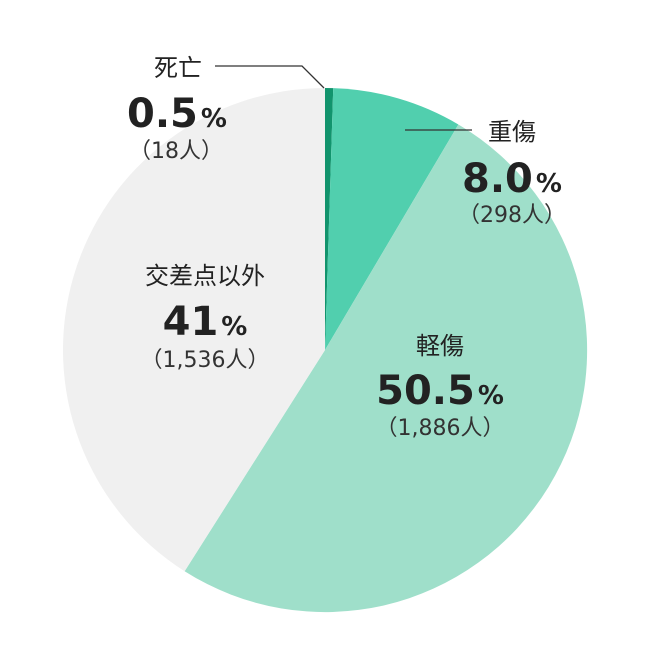 The height and width of the screenshot is (650, 650). What do you see at coordinates (497, 179) in the screenshot?
I see `slice-value-serious: 8.0` at bounding box center [497, 179].